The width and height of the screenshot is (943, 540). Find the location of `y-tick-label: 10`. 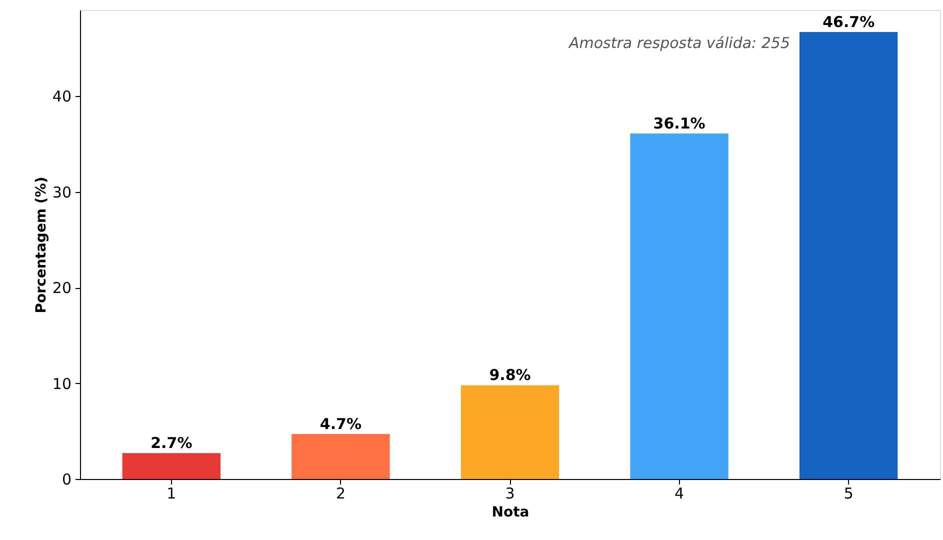

y-tick-label: 10 is located at coordinates (62, 383).